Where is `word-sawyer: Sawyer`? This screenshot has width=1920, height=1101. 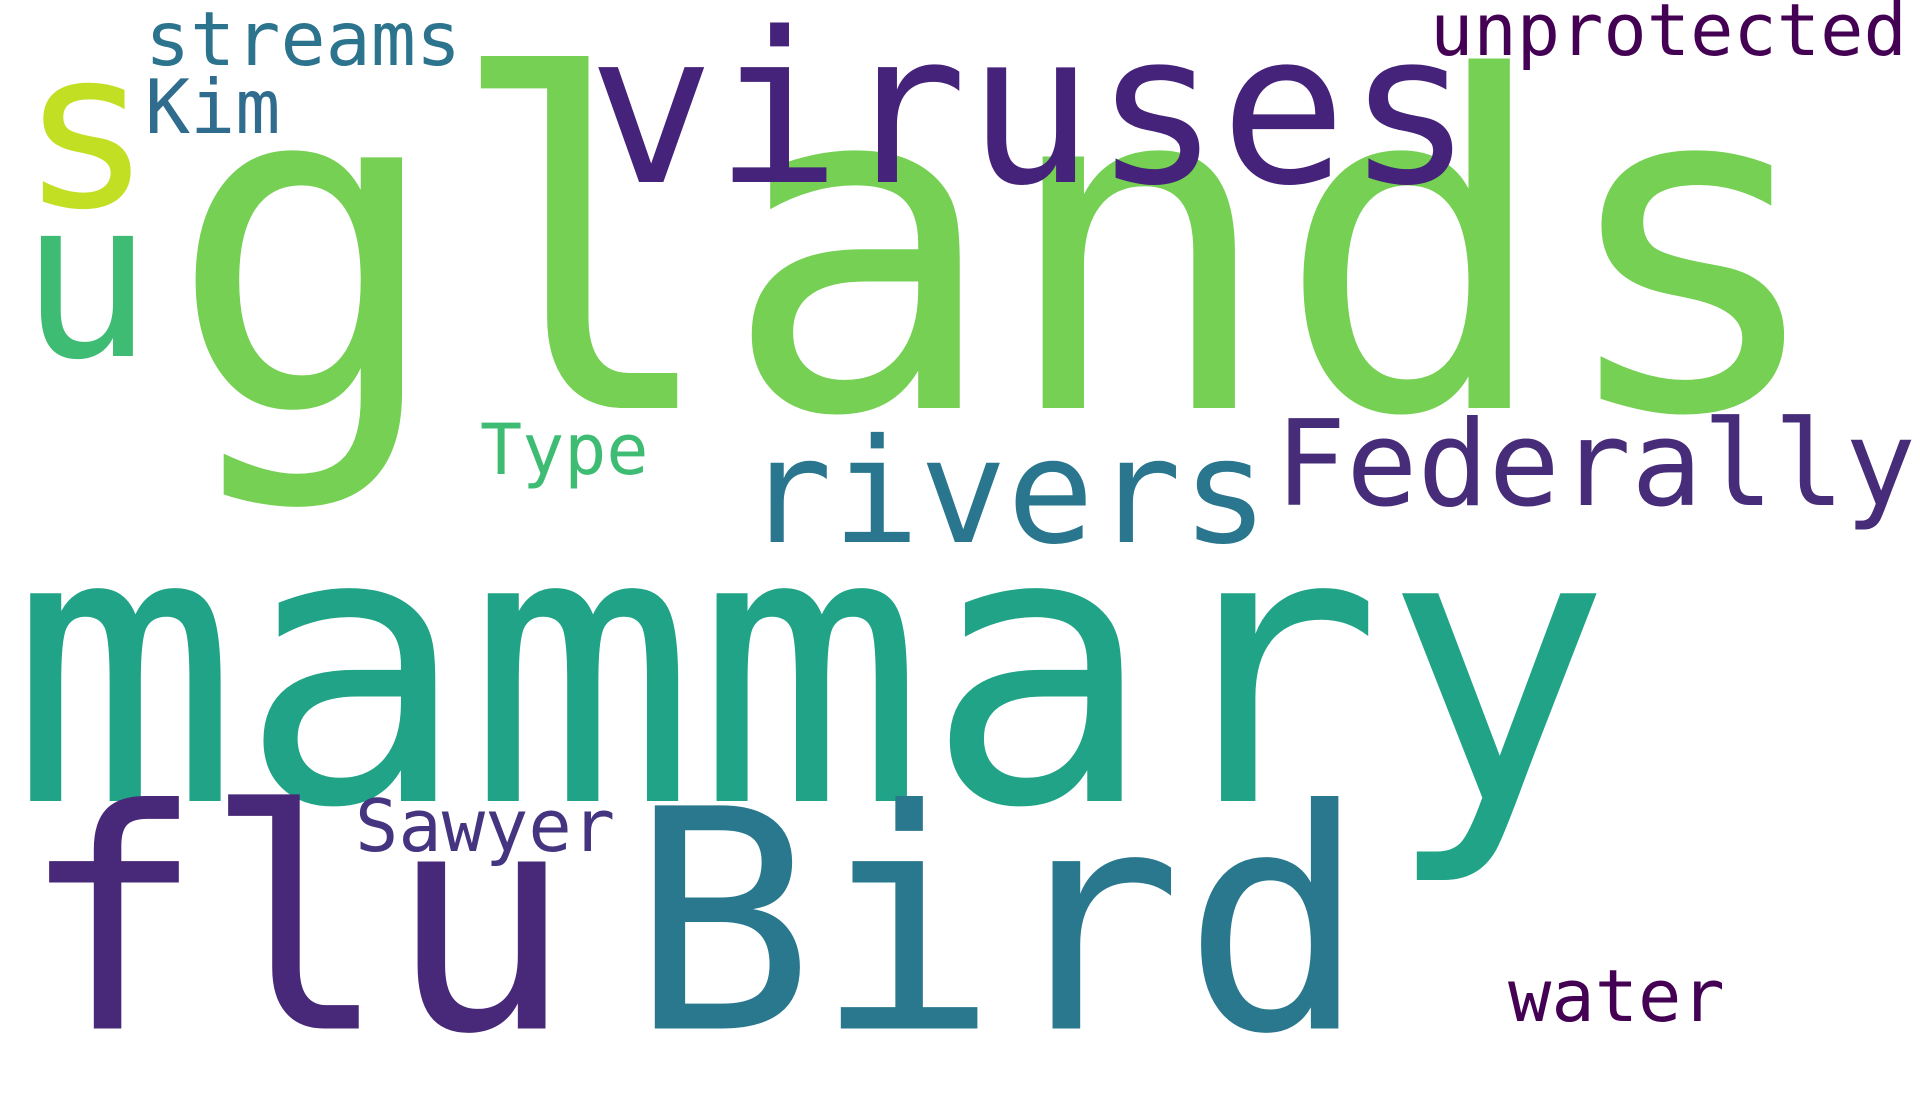 word-sawyer: Sawyer is located at coordinates (485, 826).